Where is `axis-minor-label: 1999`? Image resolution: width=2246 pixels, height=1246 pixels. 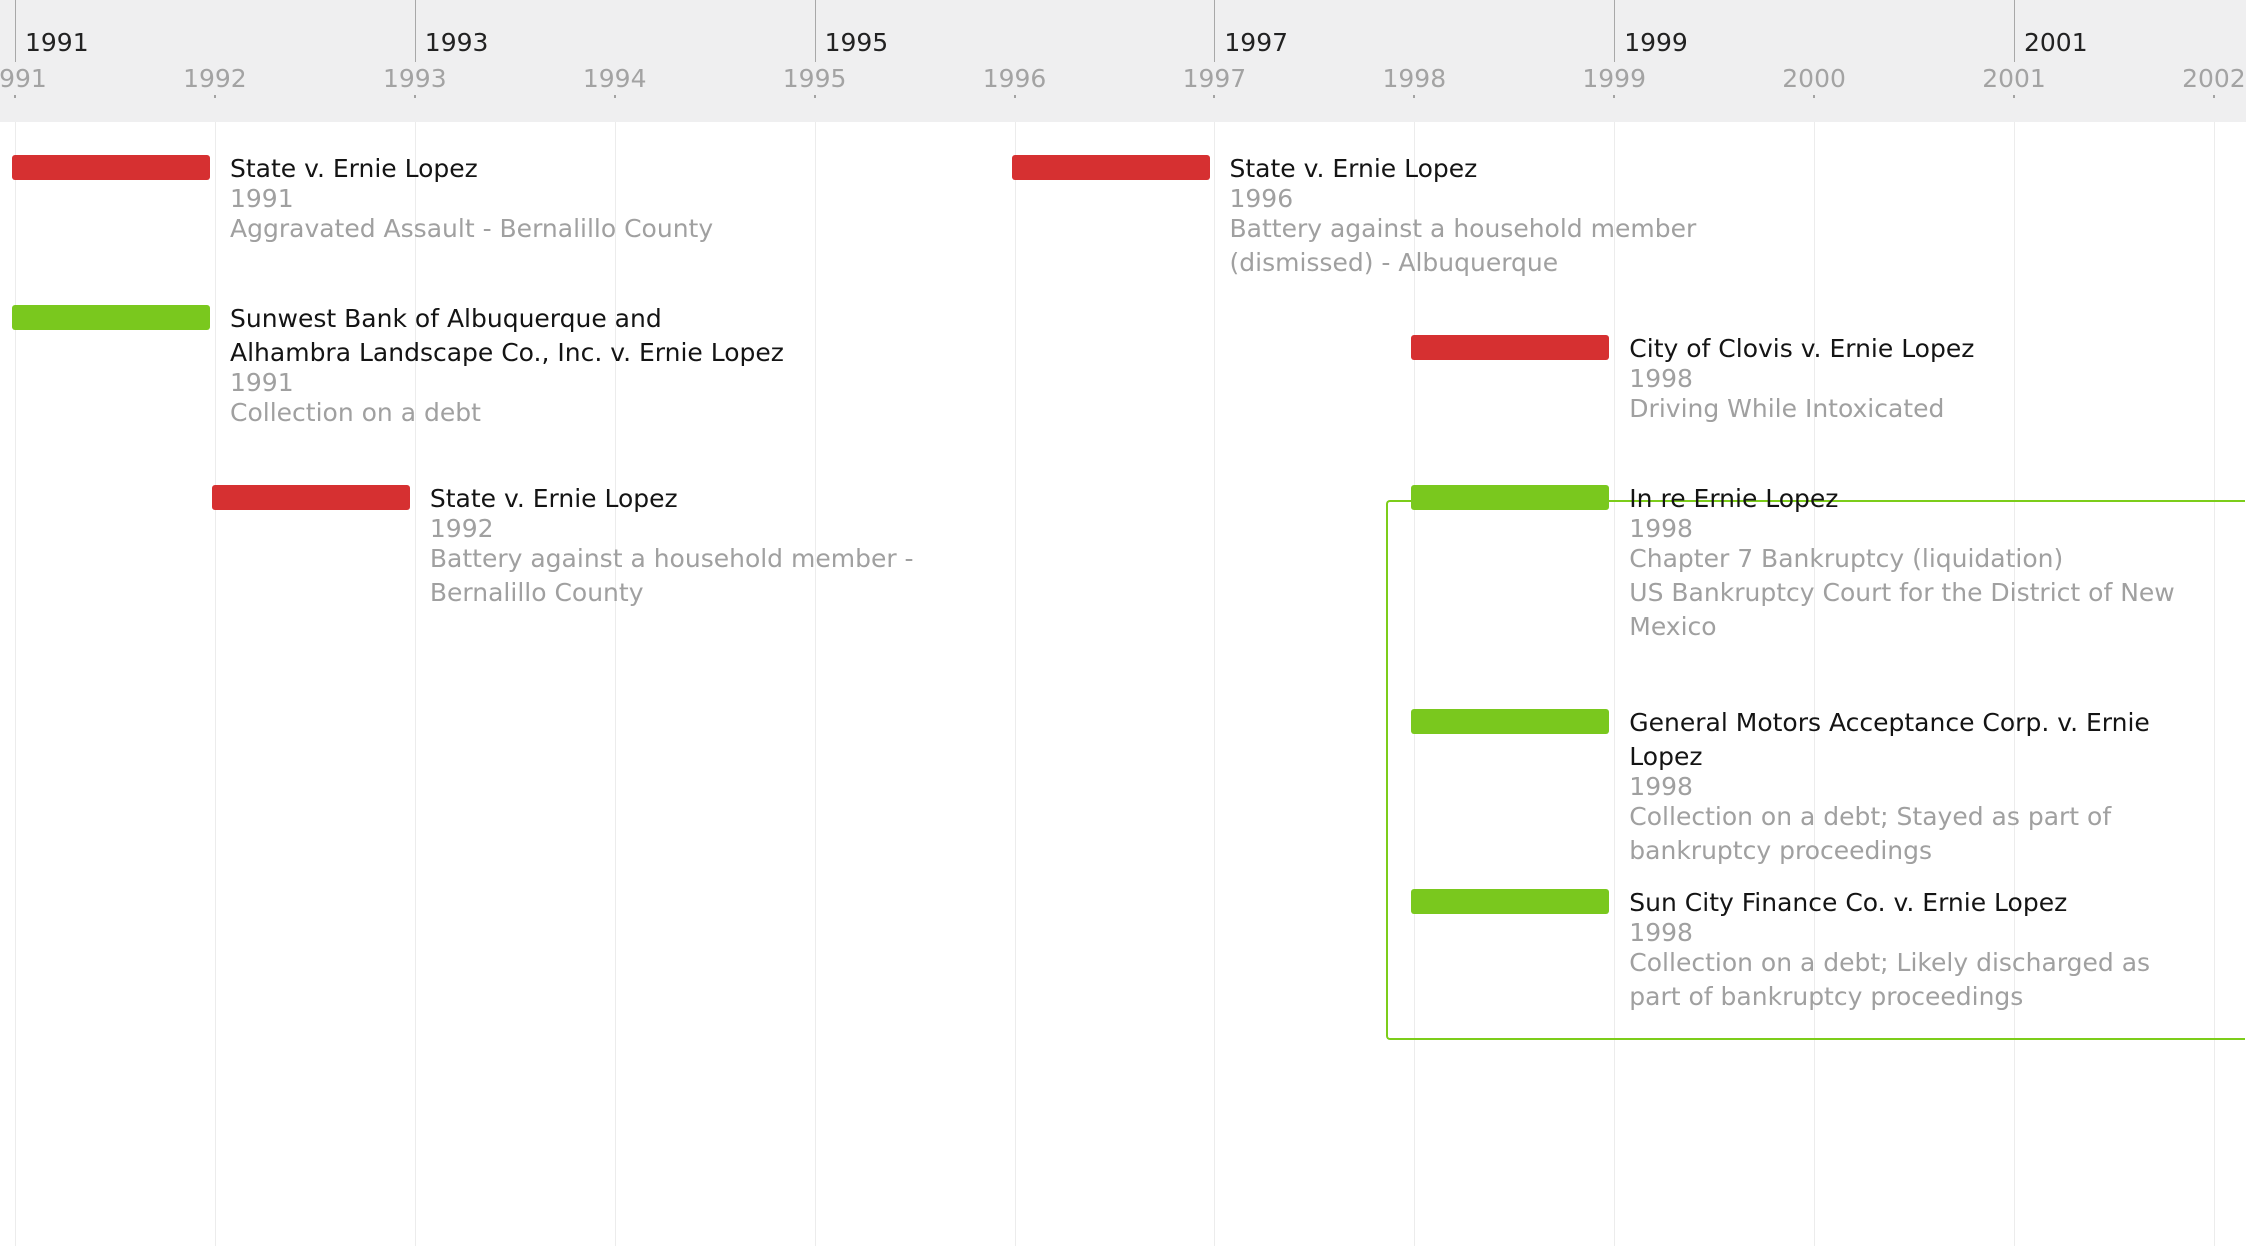 axis-minor-label: 1999 is located at coordinates (1614, 78).